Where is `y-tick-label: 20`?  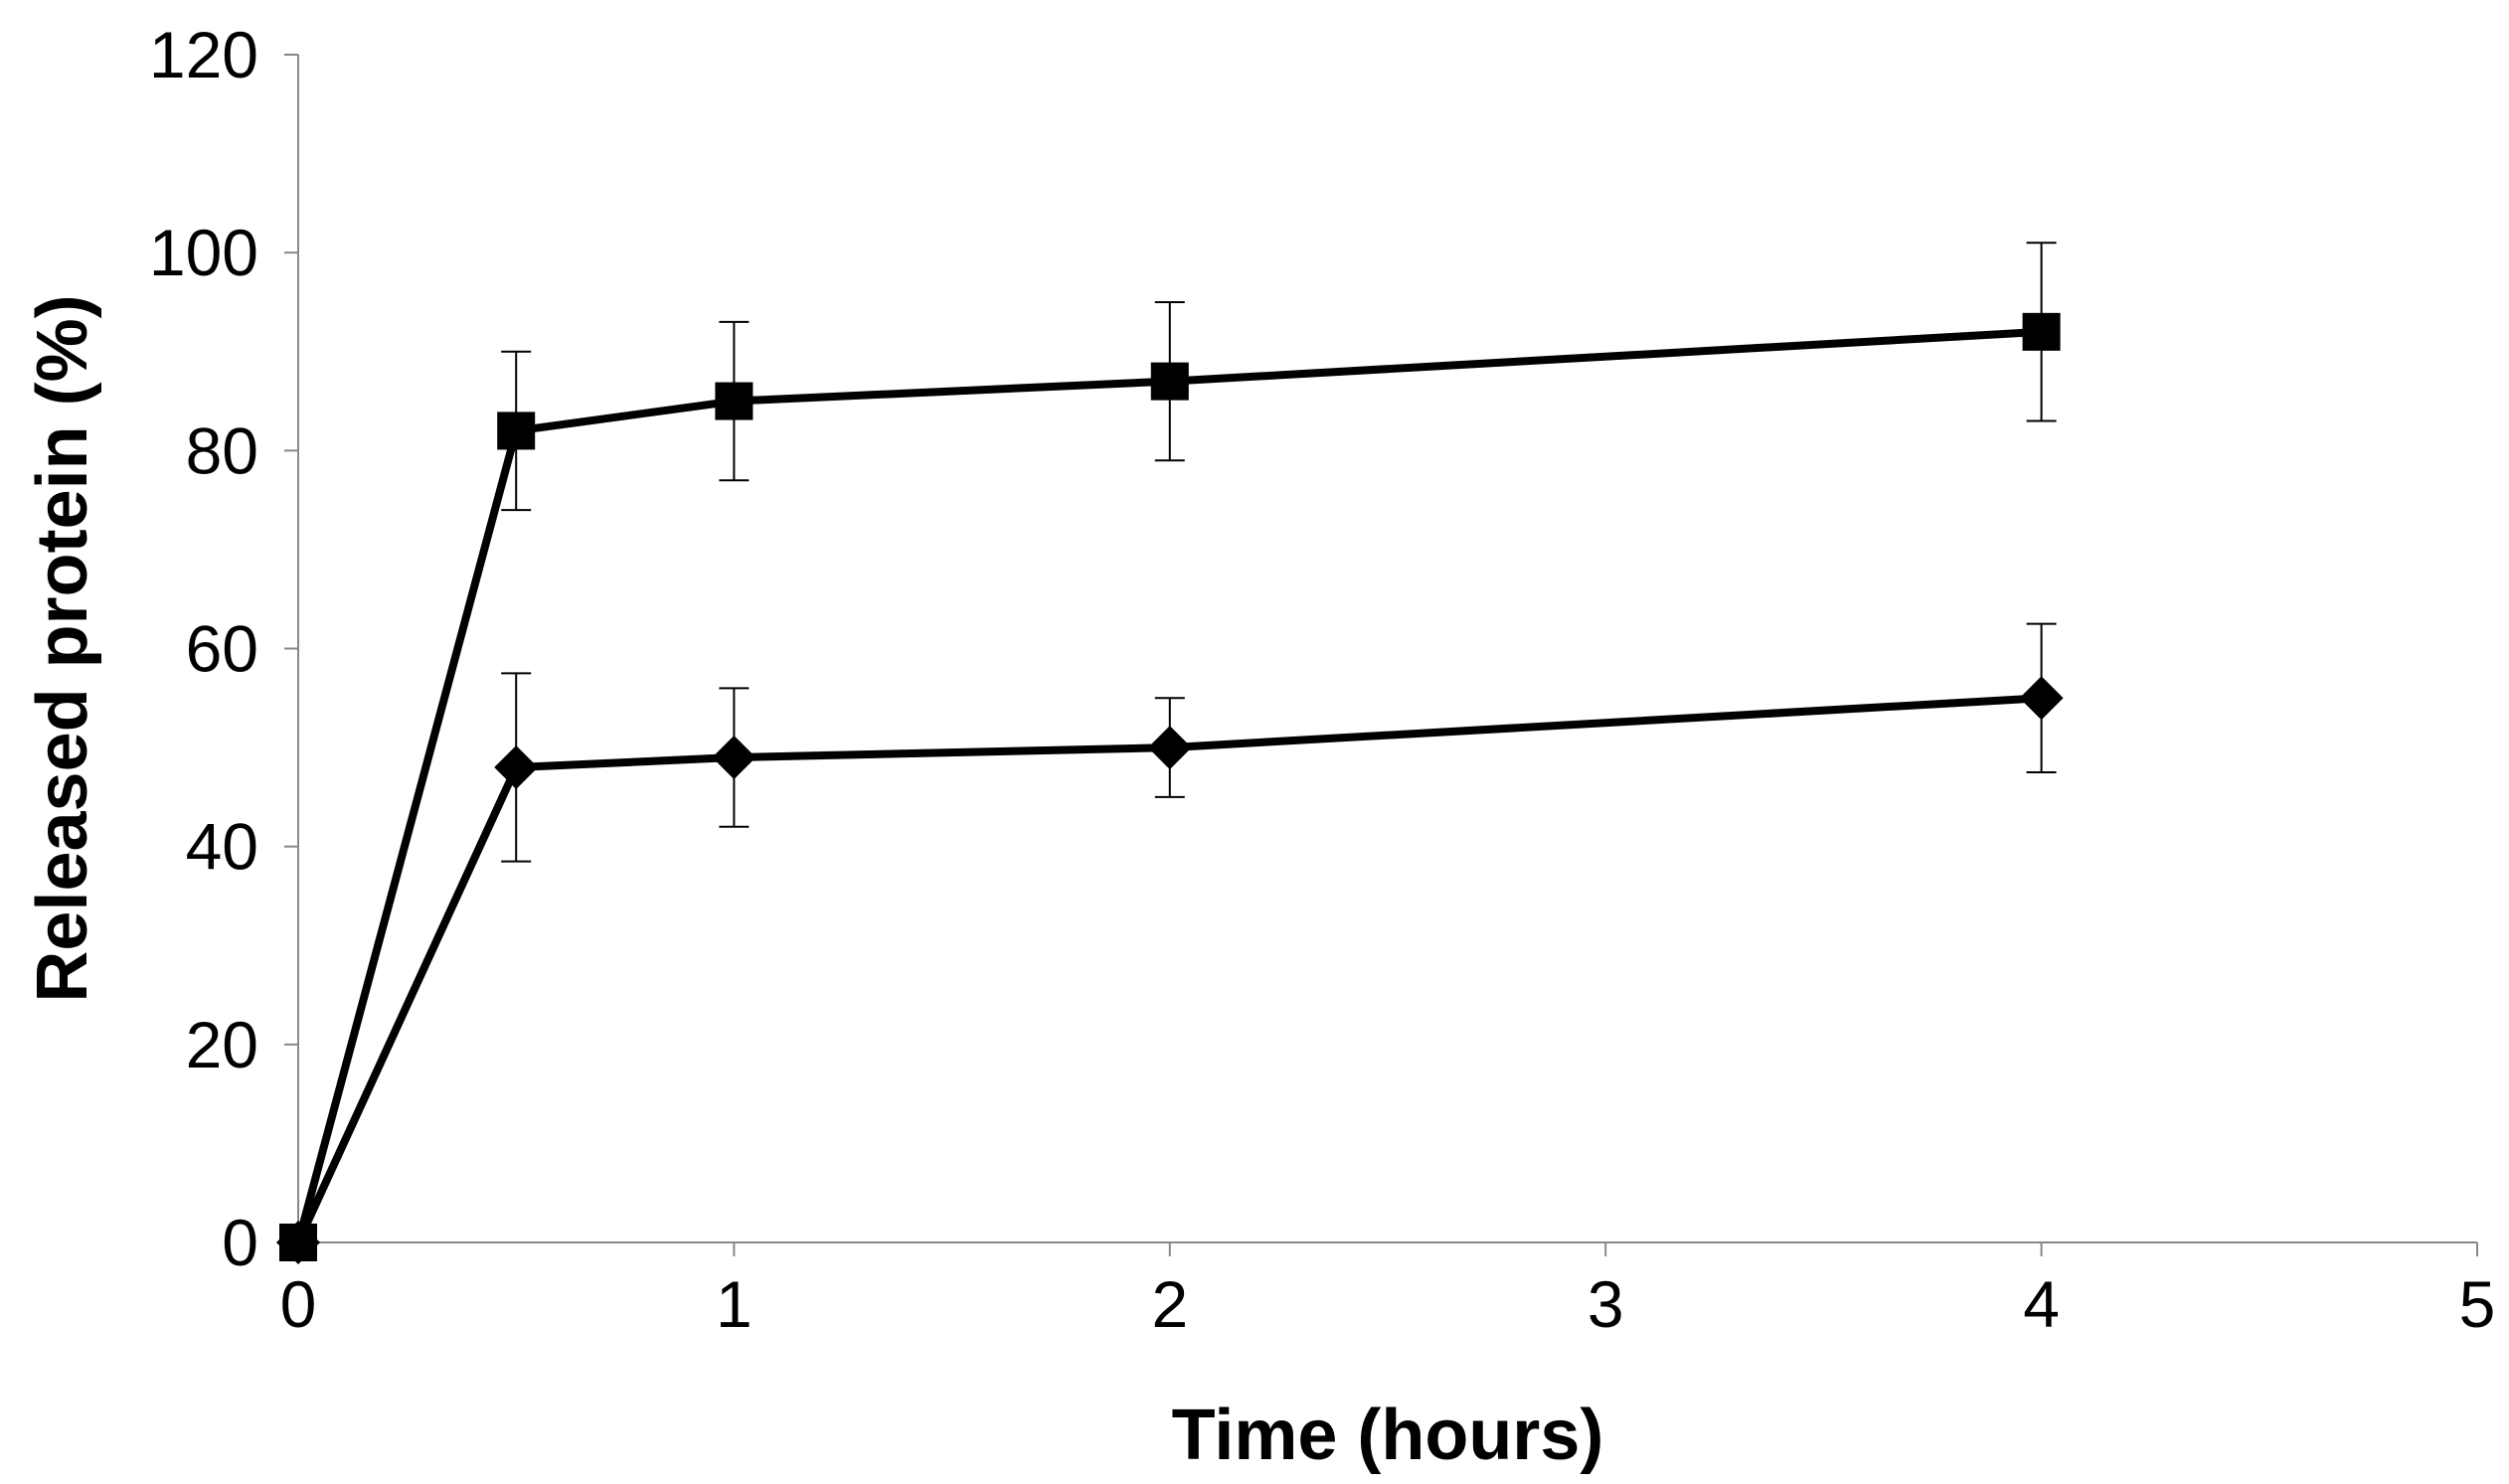 y-tick-label: 20 is located at coordinates (222, 1044).